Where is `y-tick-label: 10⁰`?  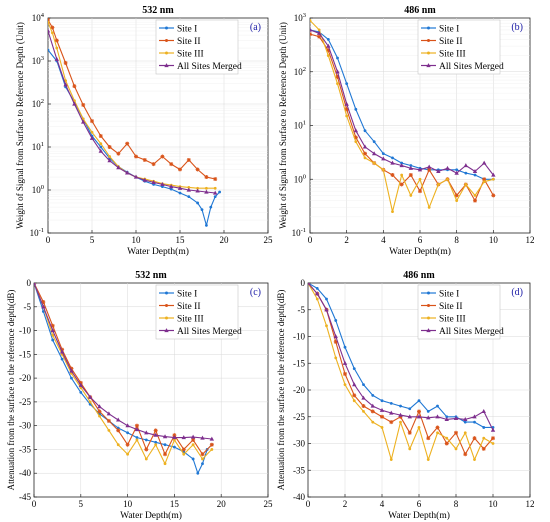
y-tick-label: 10⁰ is located at coordinates (300, 178).